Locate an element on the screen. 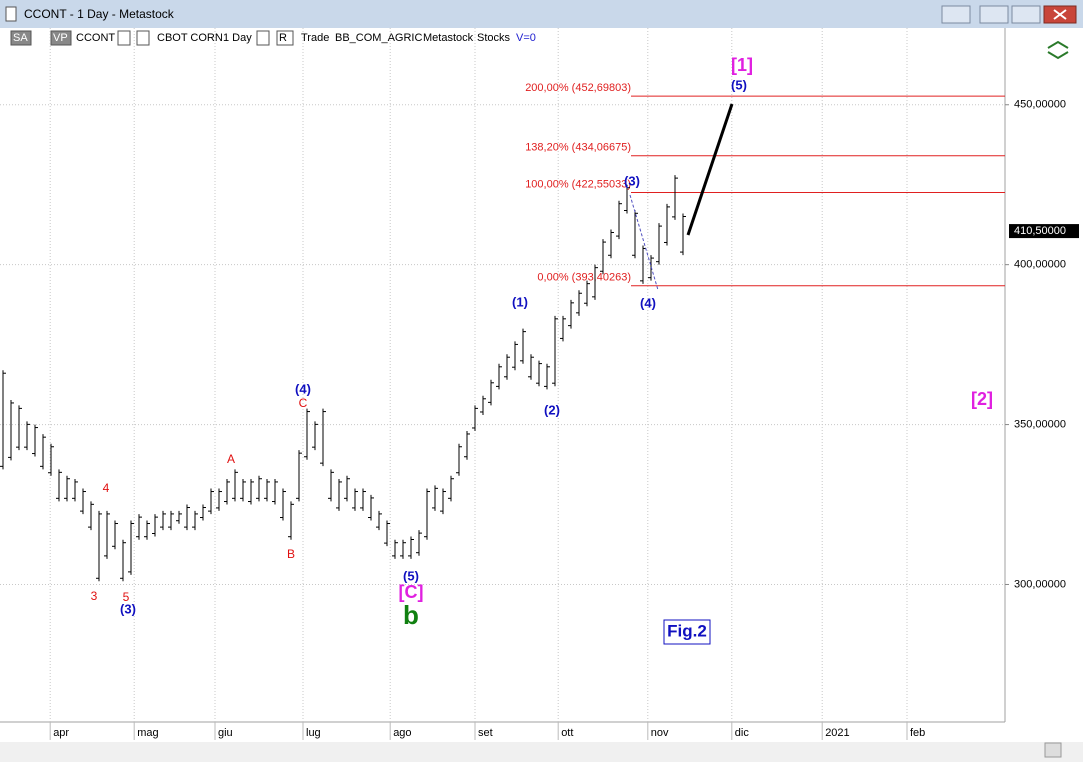 The height and width of the screenshot is (762, 1083). wave-label: Fig.2 is located at coordinates (687, 630).